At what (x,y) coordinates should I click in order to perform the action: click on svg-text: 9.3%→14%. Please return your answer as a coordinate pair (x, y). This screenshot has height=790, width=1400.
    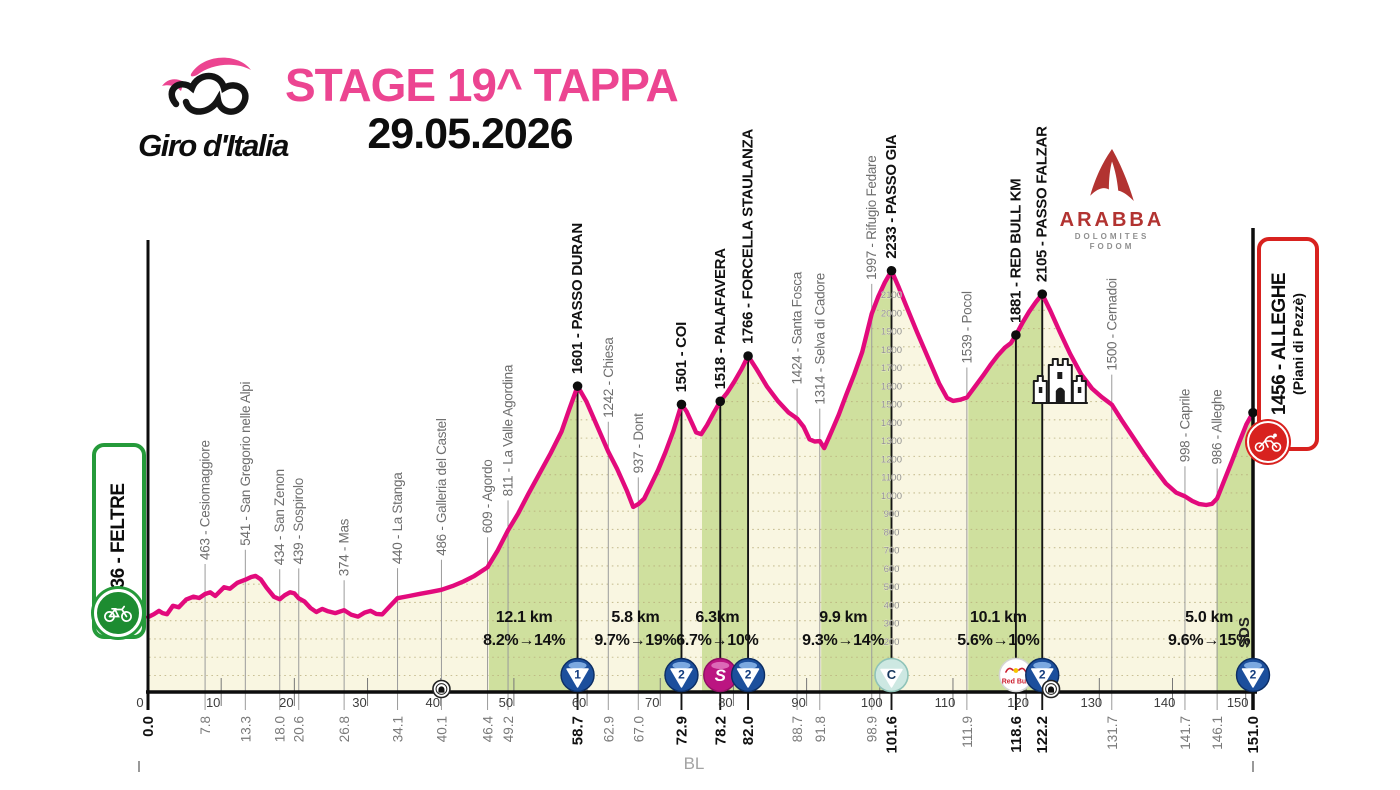
    Looking at the image, I should click on (843, 640).